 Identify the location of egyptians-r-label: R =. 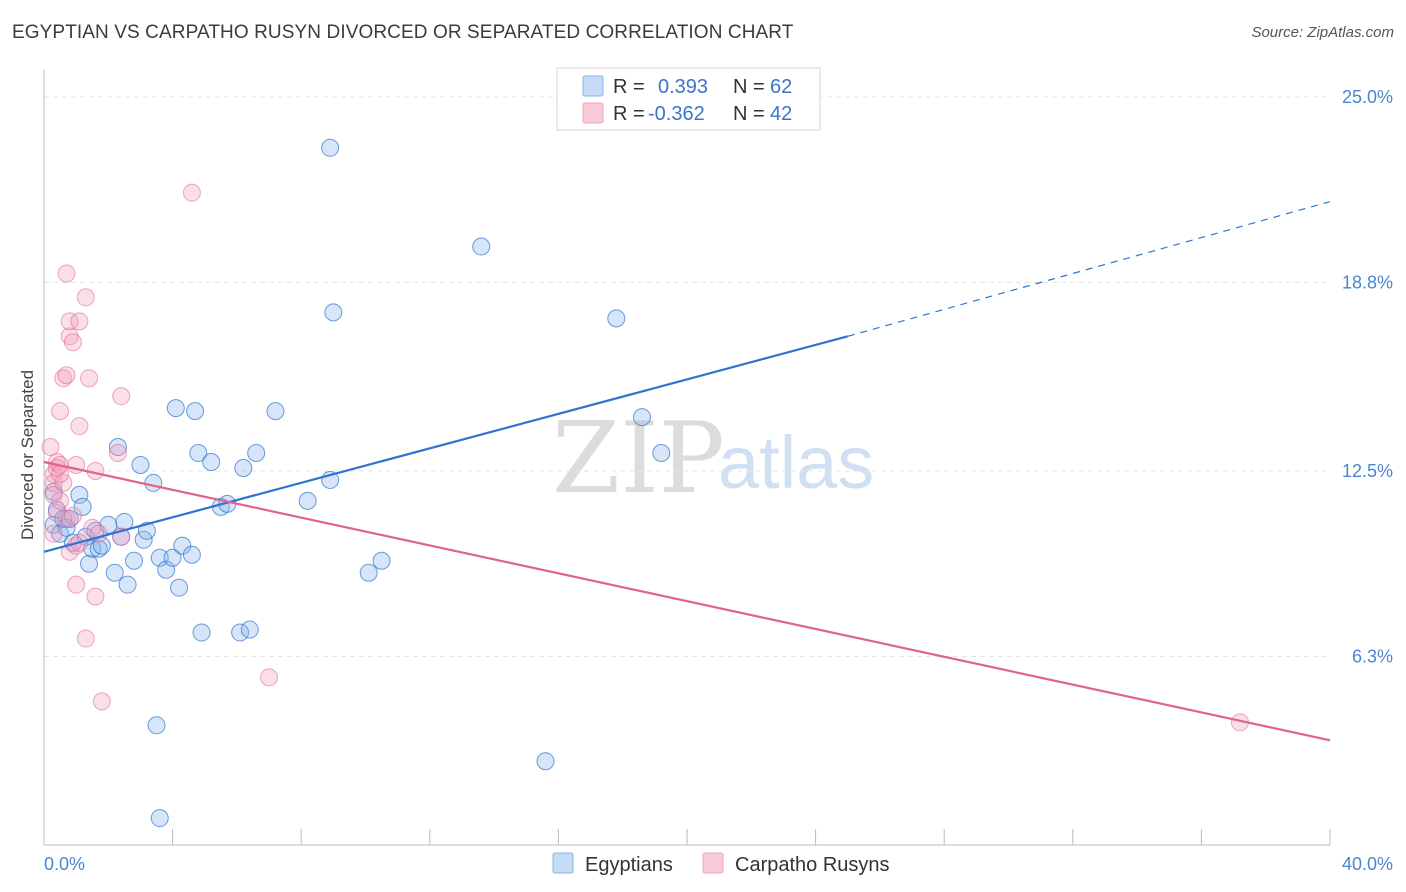
(629, 87).